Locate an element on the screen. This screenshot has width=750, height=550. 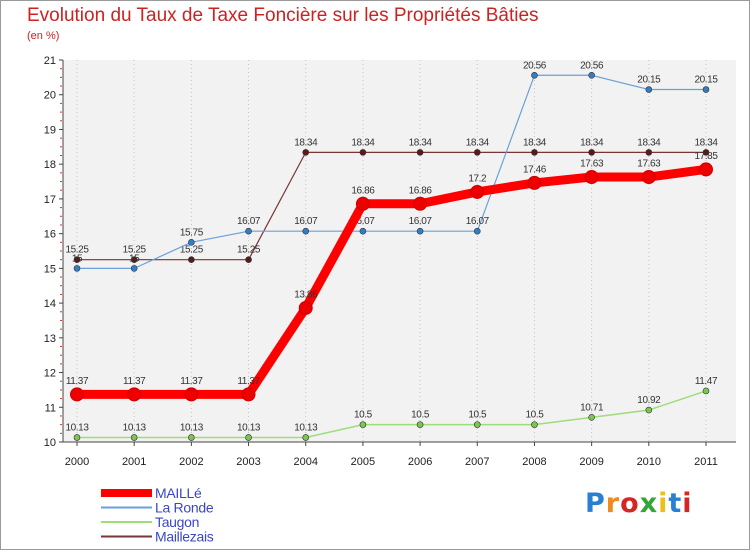
data-label: 17.2 is located at coordinates (477, 178).